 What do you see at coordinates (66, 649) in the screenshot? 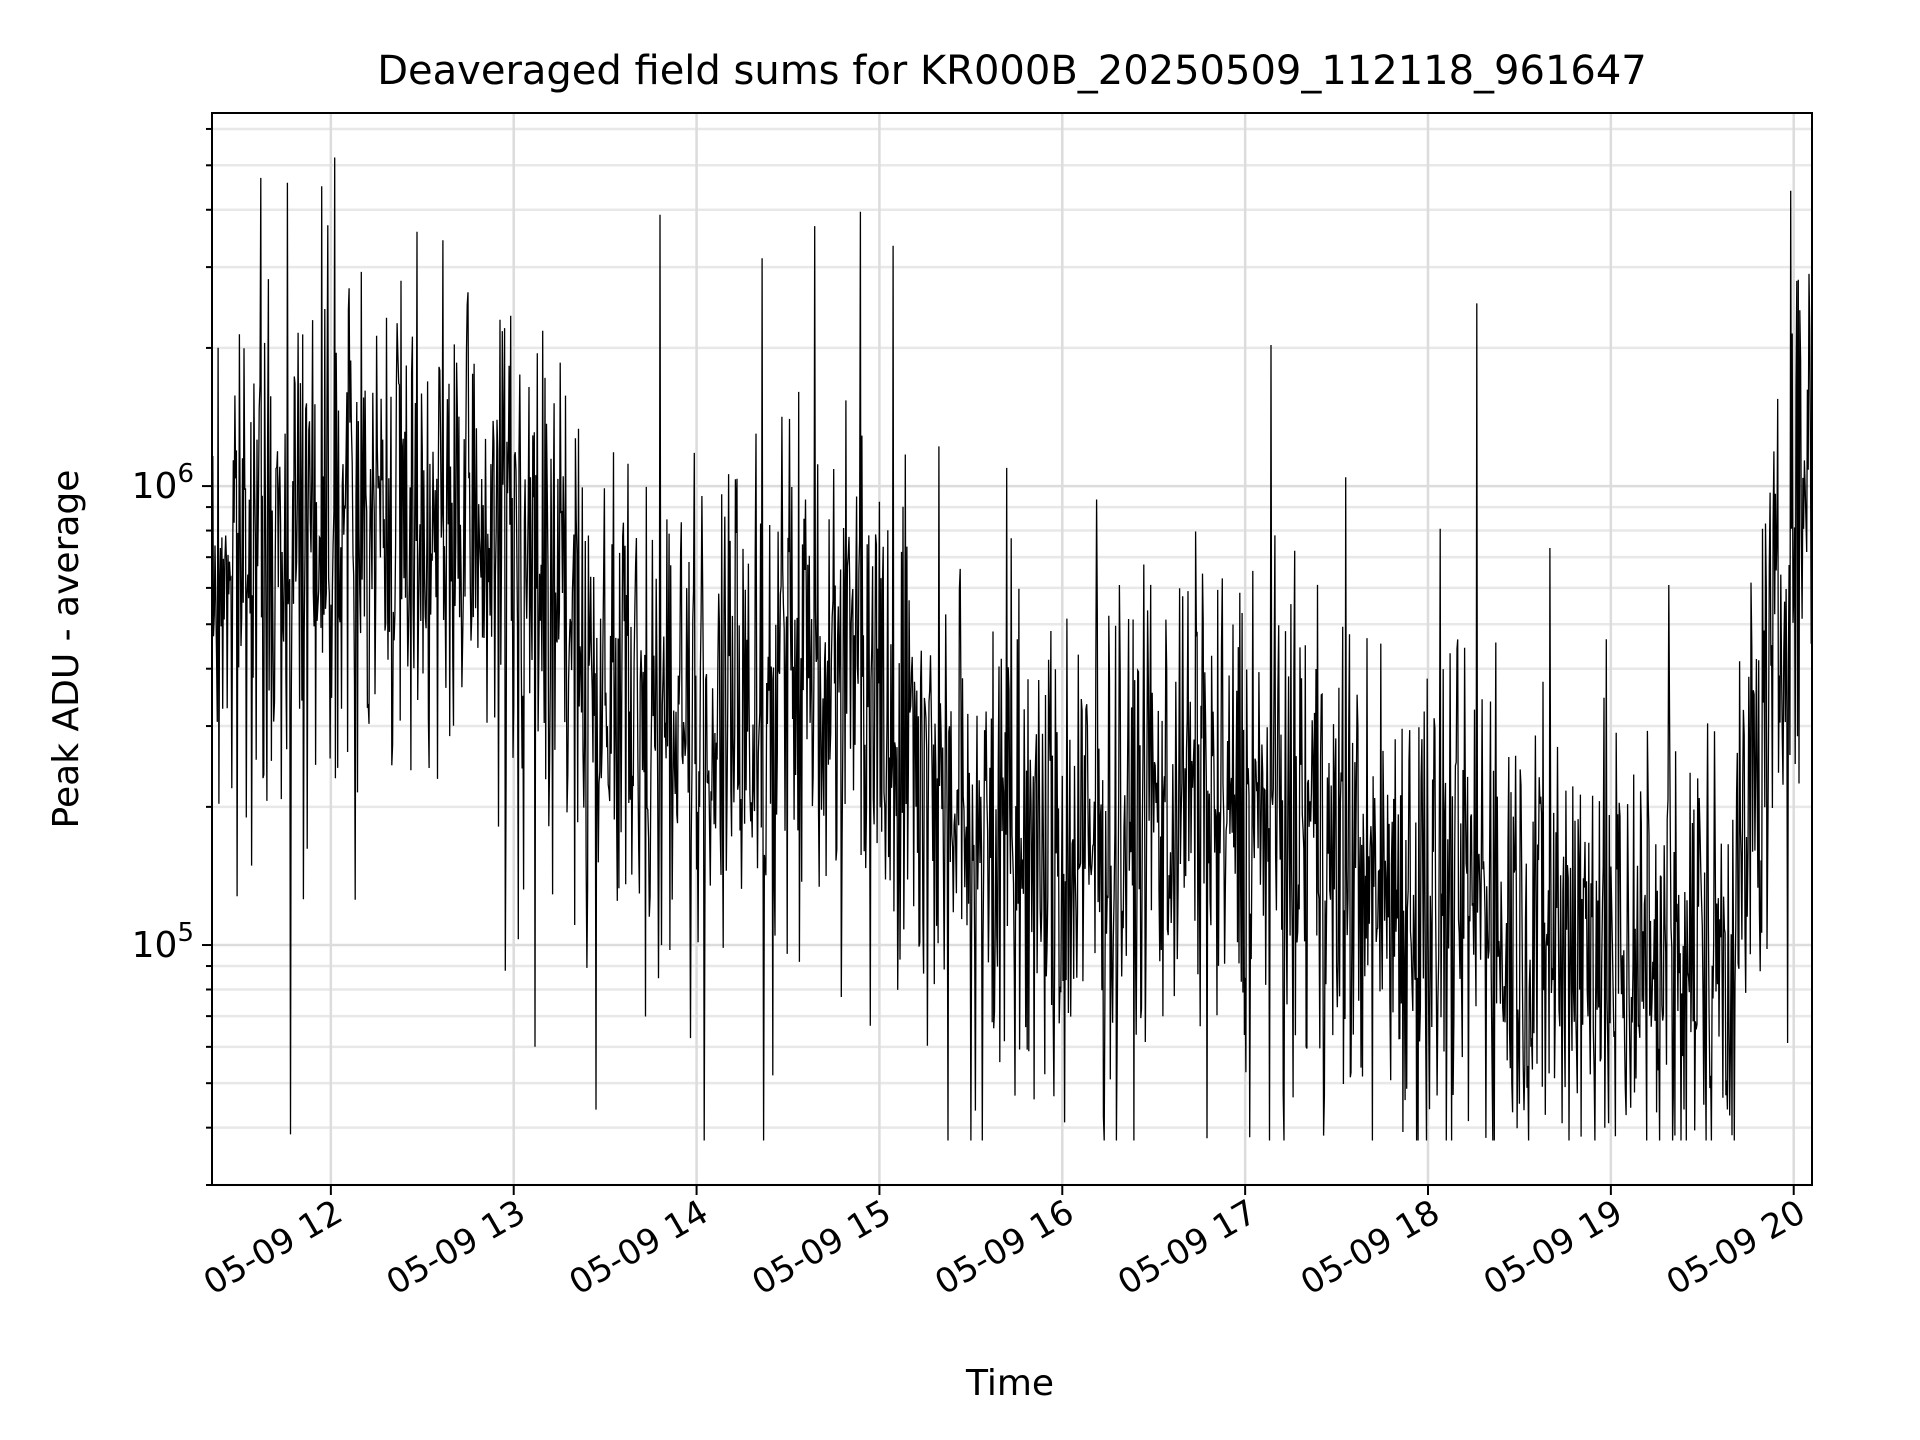
I see `y-axis-label: Peak ADU - average` at bounding box center [66, 649].